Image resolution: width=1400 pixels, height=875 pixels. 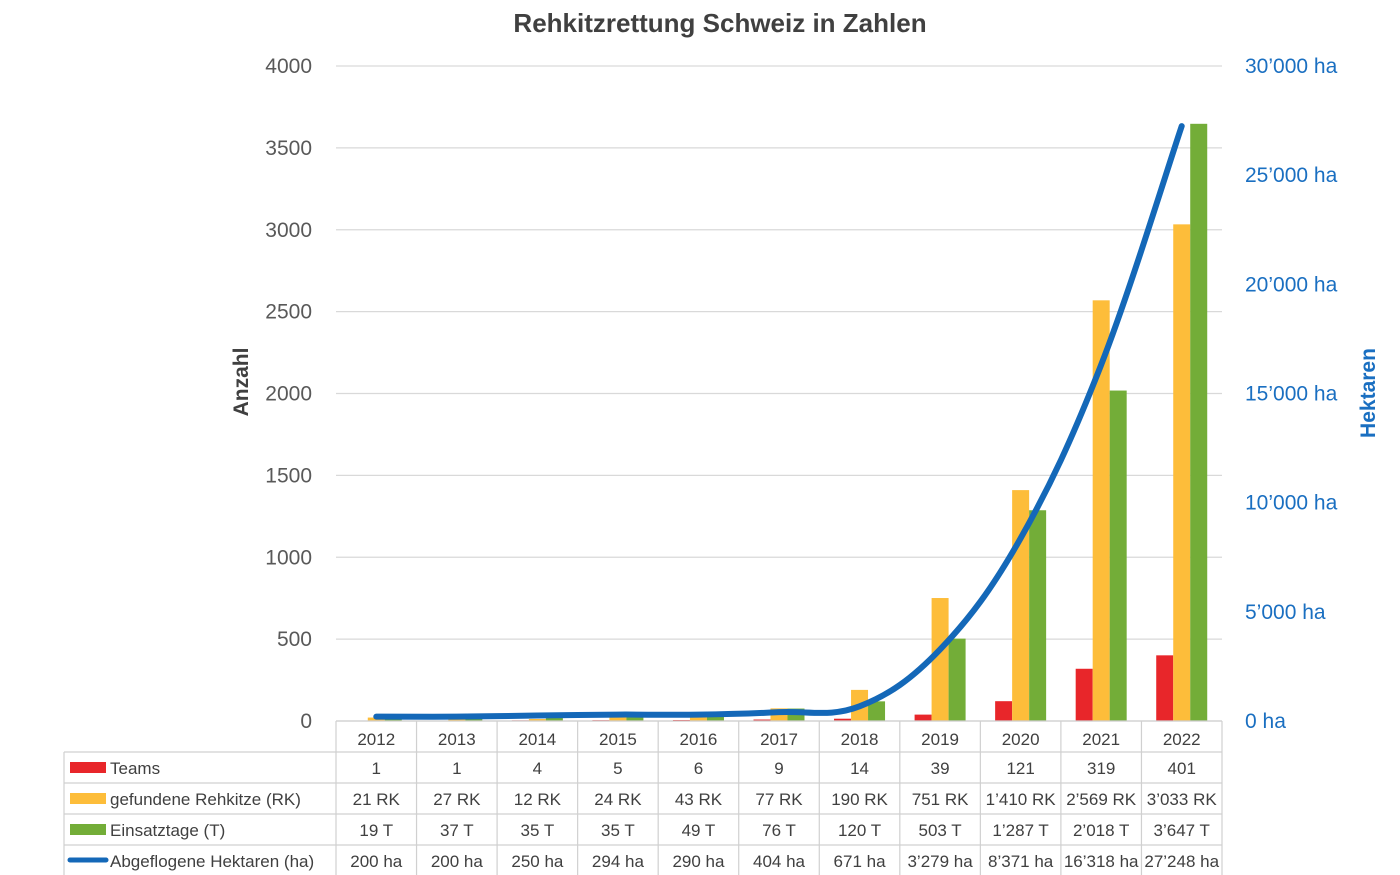 What do you see at coordinates (537, 739) in the screenshot?
I see `x-tick-label: 2014` at bounding box center [537, 739].